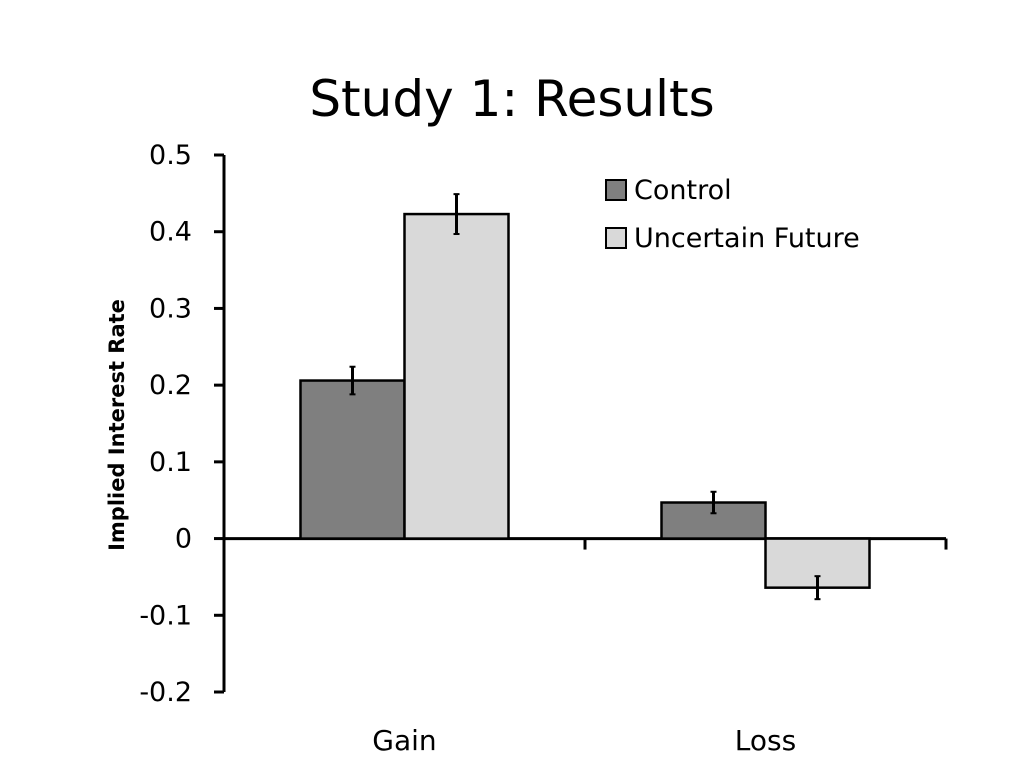 The height and width of the screenshot is (768, 1024). I want to click on chart-title: Study 1: Results, so click(511, 99).